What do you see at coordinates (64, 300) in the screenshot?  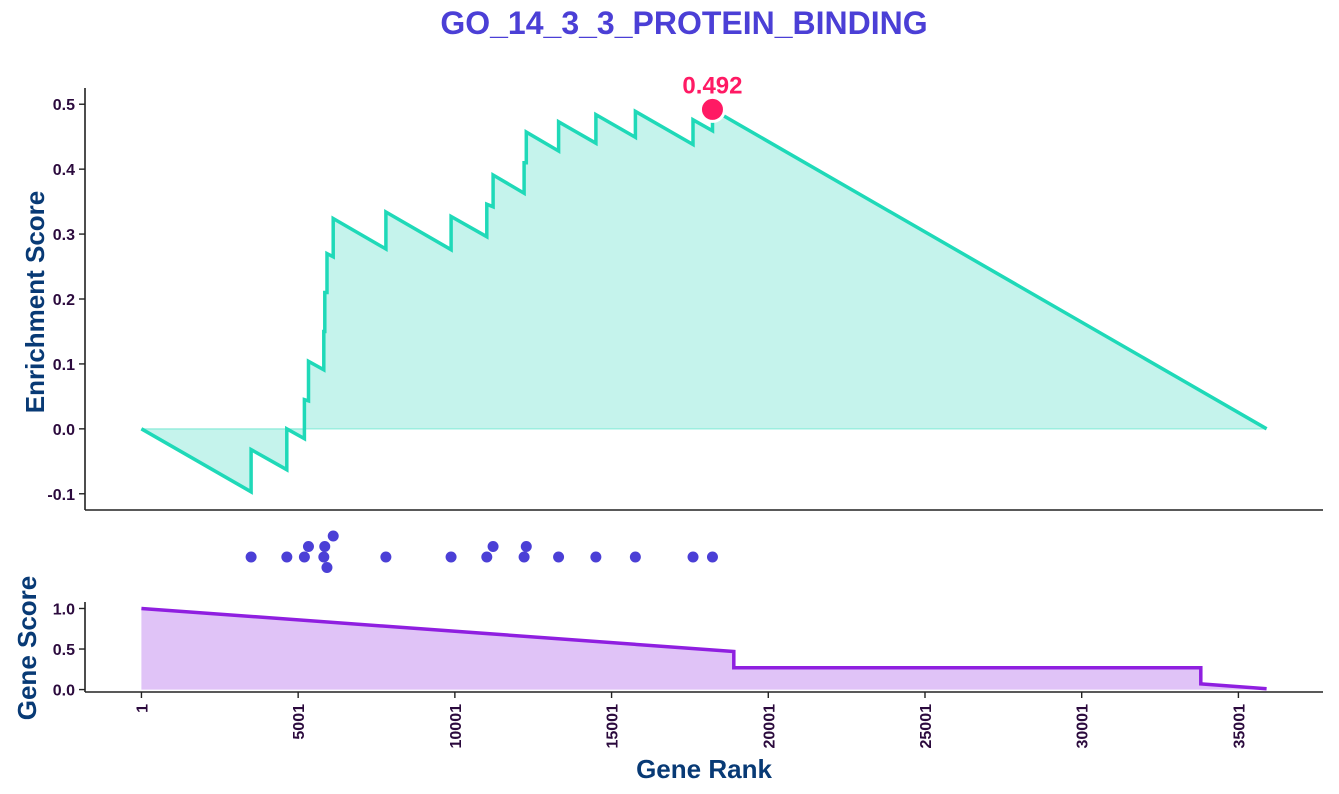 I see `enrichment-y-tick-label: 0.2` at bounding box center [64, 300].